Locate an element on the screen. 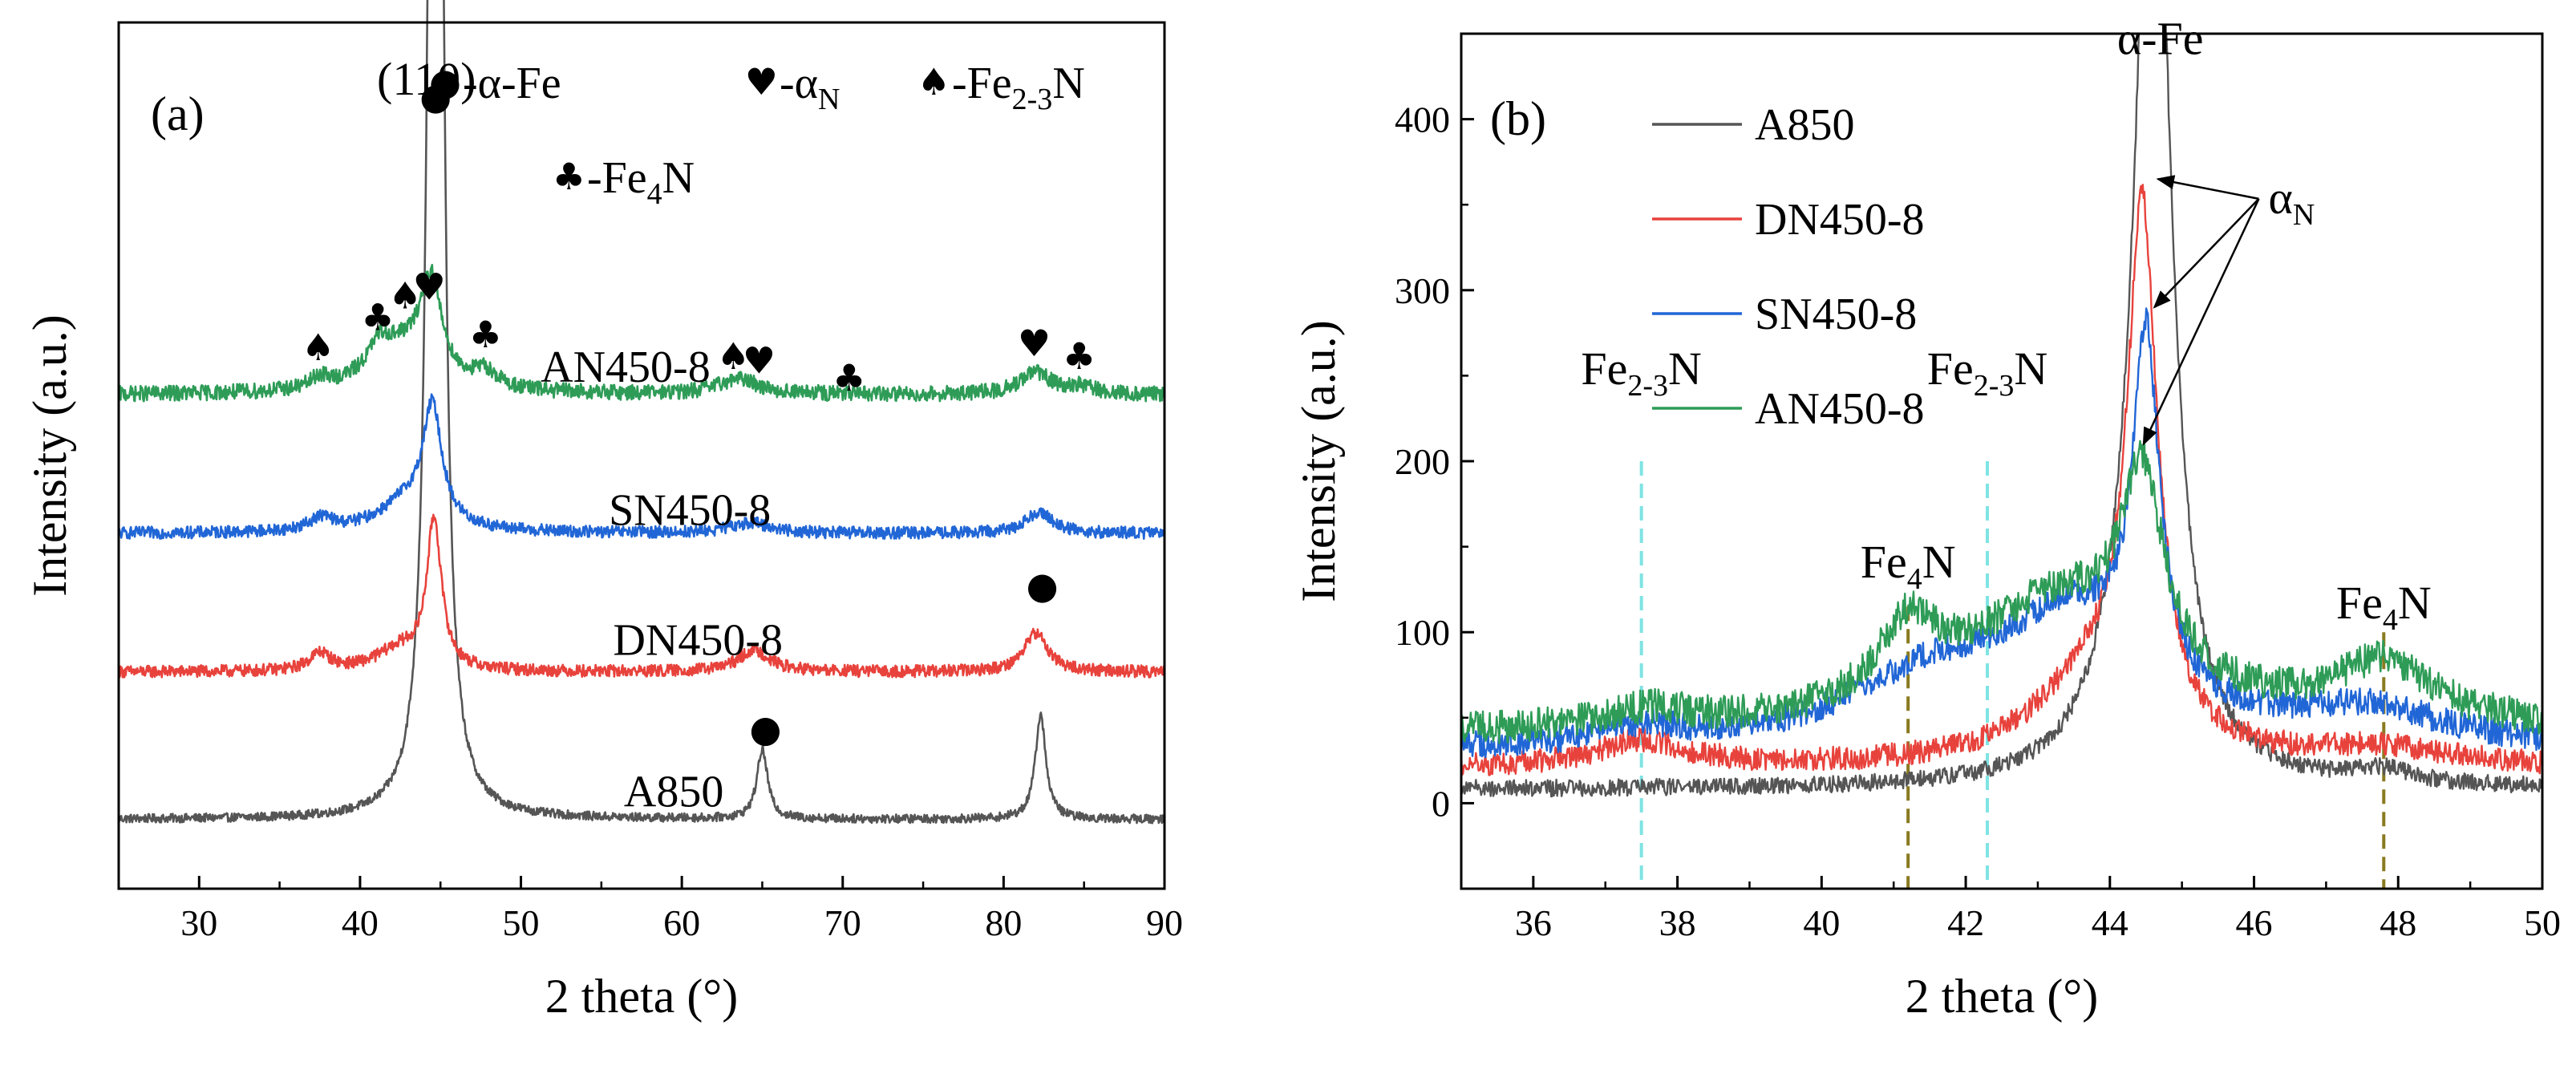 This screenshot has width=2576, height=1082. panel-a-label: (a) is located at coordinates (178, 113).